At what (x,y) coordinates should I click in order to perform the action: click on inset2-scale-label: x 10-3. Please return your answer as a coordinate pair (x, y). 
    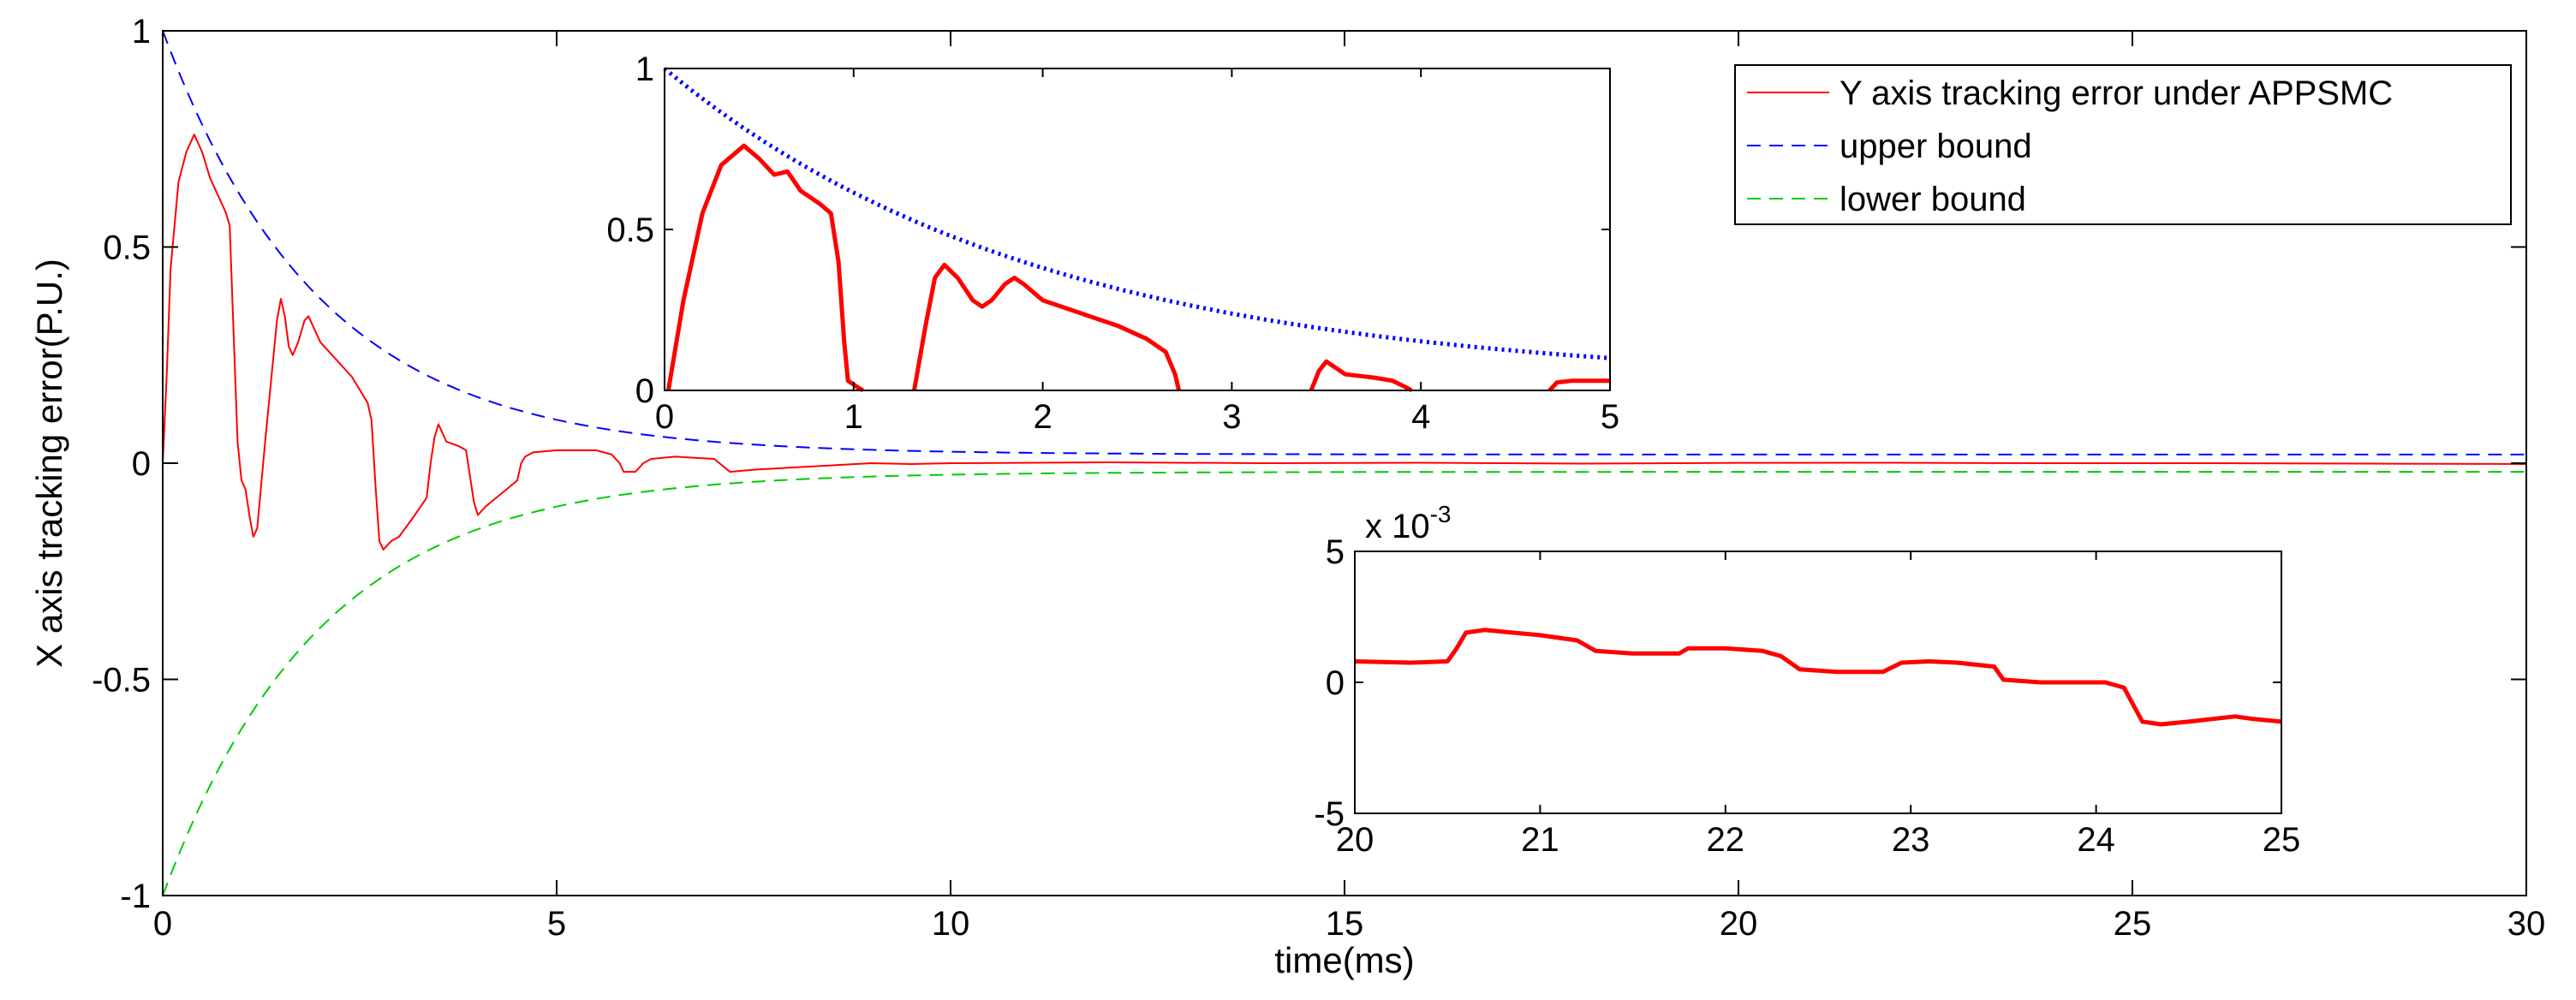
    Looking at the image, I should click on (1408, 523).